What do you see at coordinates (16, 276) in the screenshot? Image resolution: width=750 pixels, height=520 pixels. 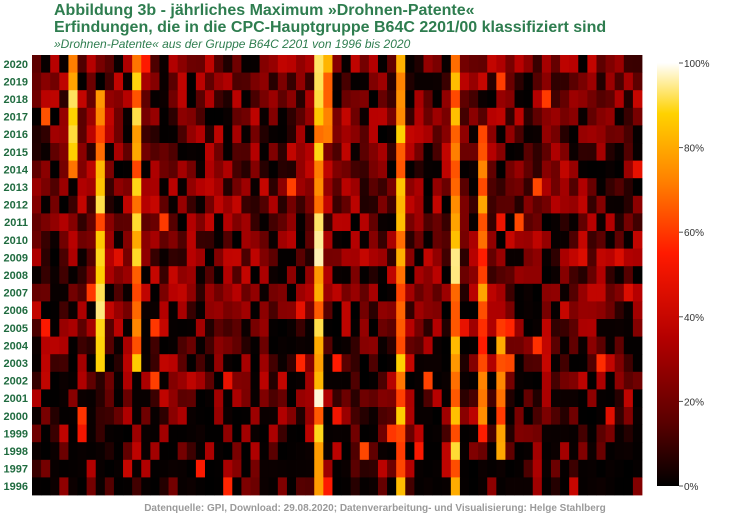 I see `year-tick-label: 2008` at bounding box center [16, 276].